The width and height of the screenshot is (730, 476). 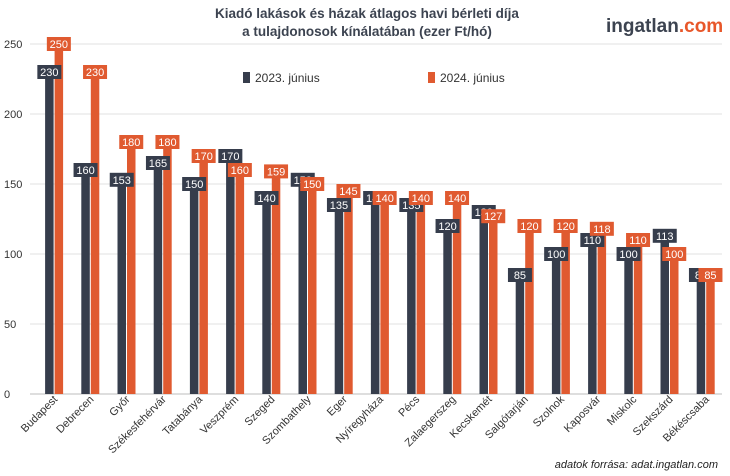 What do you see at coordinates (13, 220) in the screenshot?
I see `y-axis: 0 50 100 150 200 250` at bounding box center [13, 220].